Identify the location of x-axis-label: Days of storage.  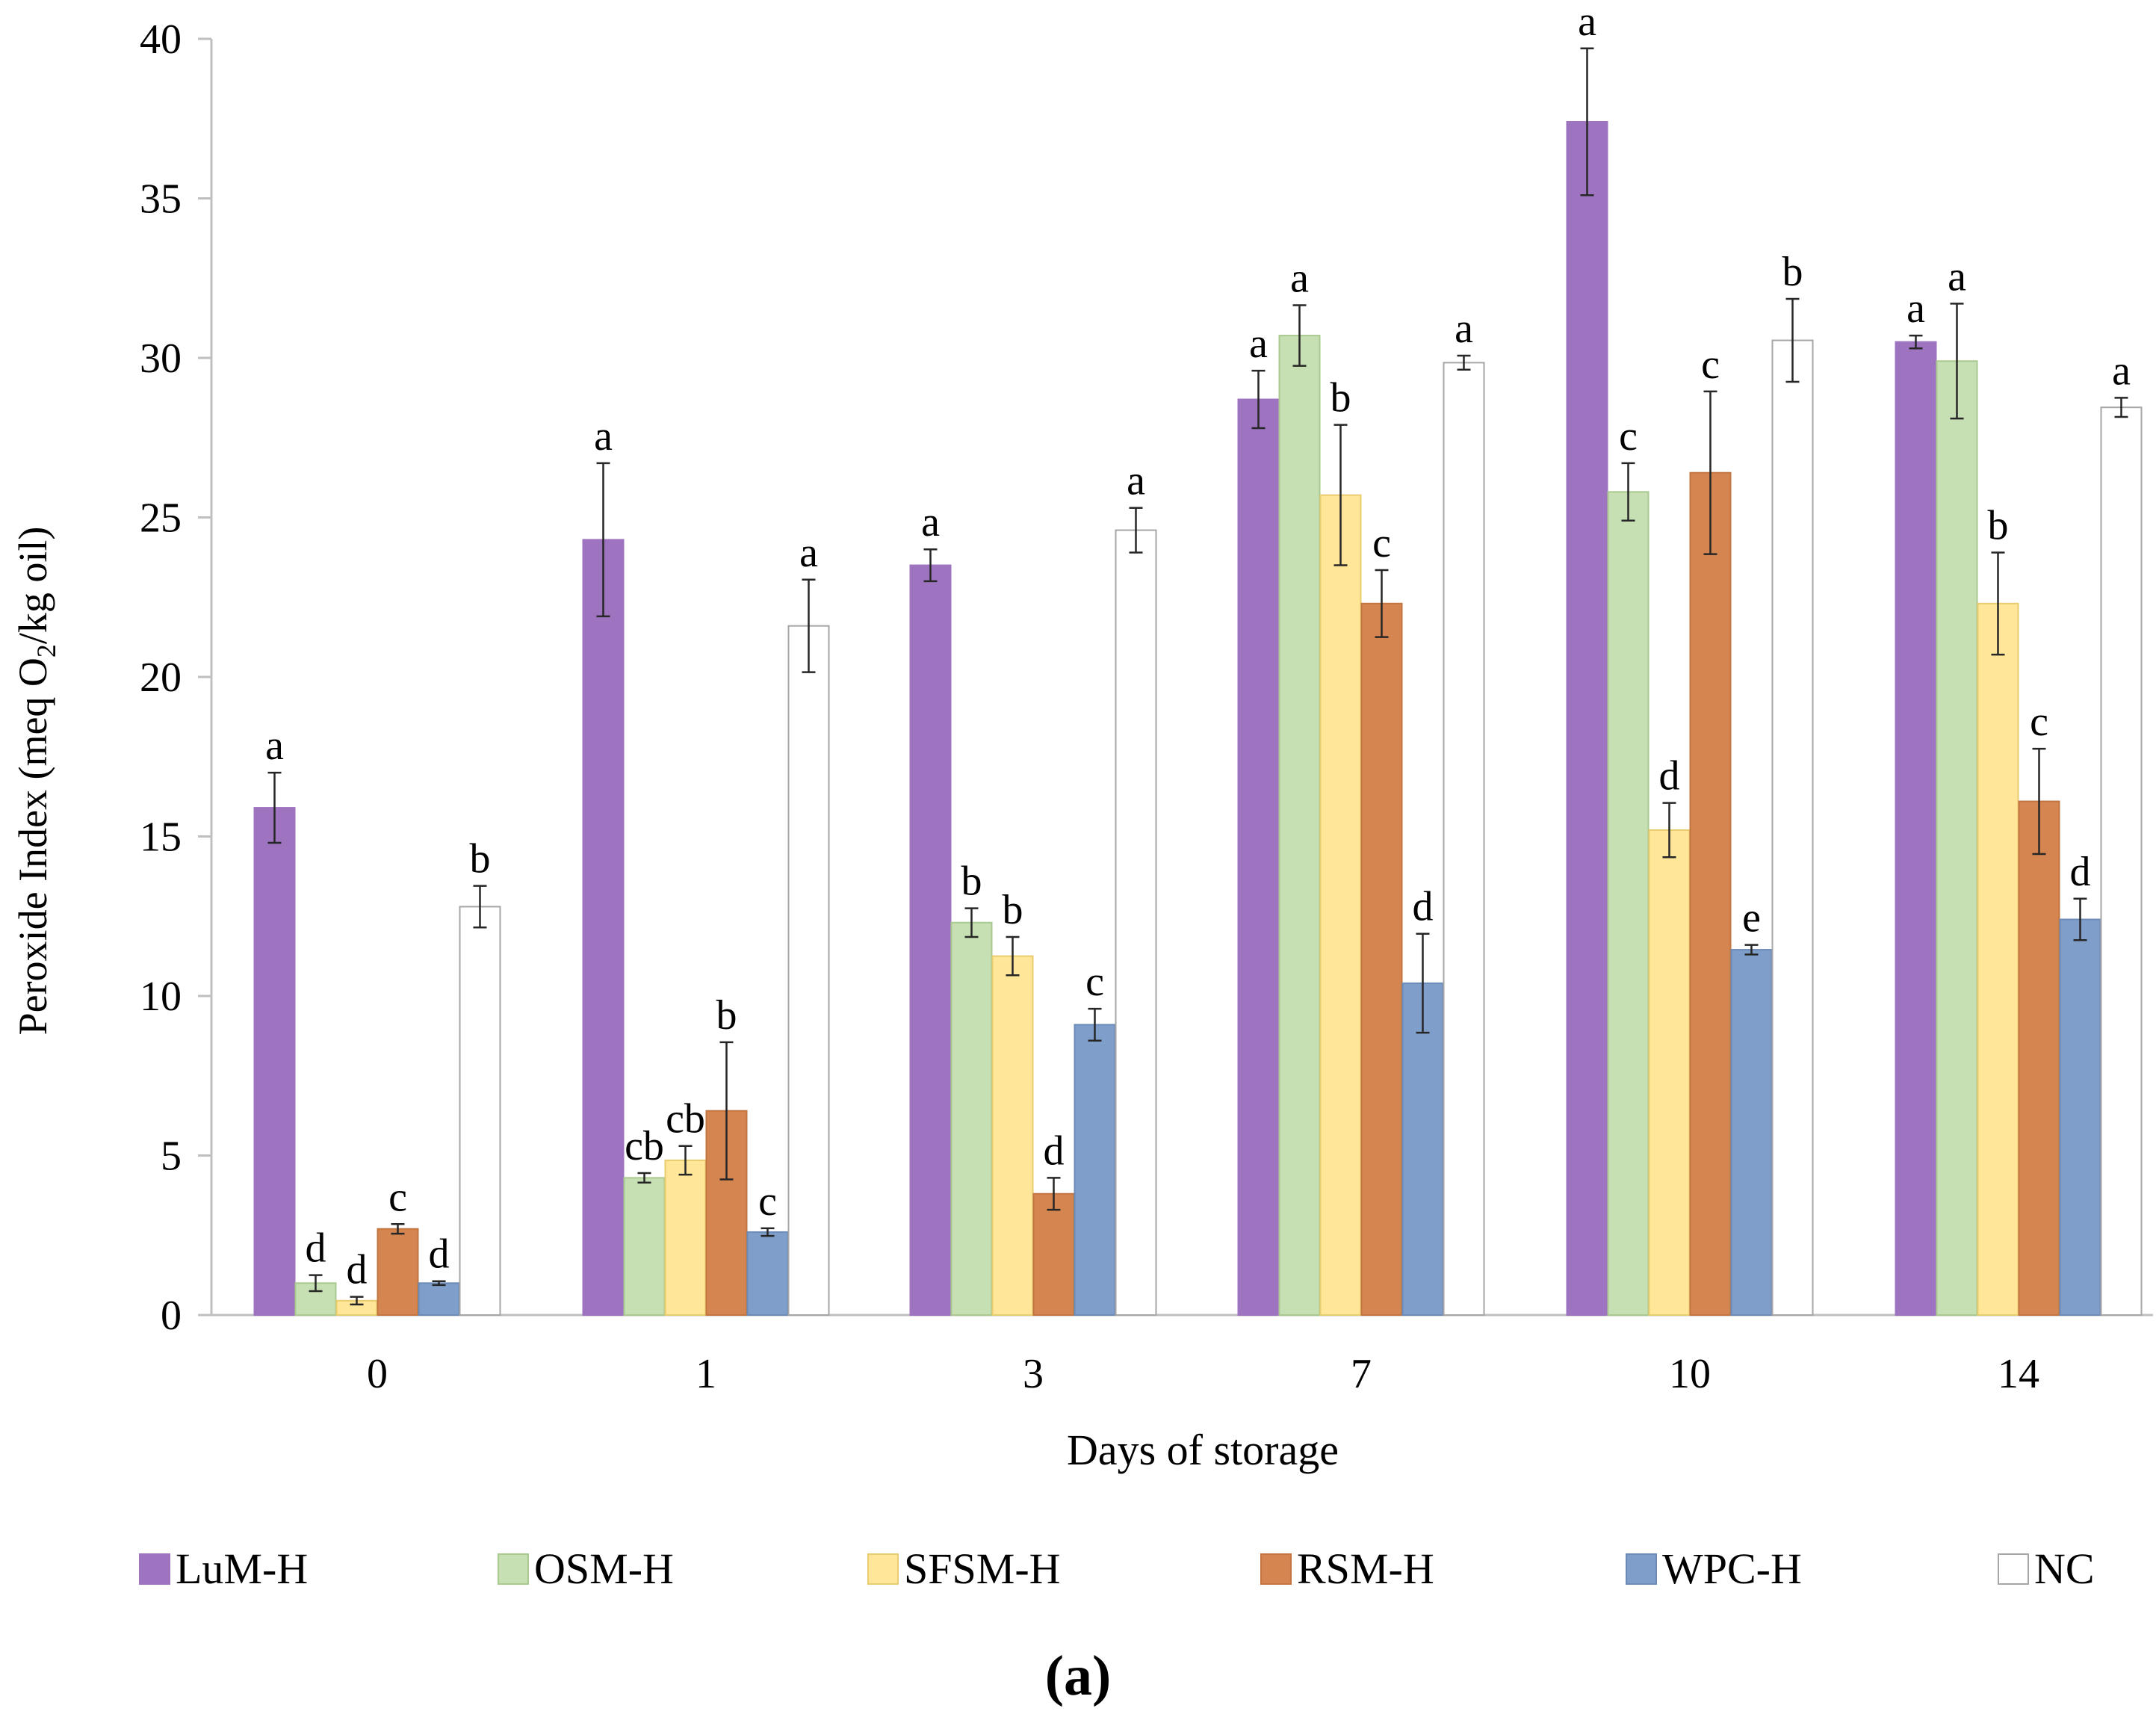
(1203, 1450).